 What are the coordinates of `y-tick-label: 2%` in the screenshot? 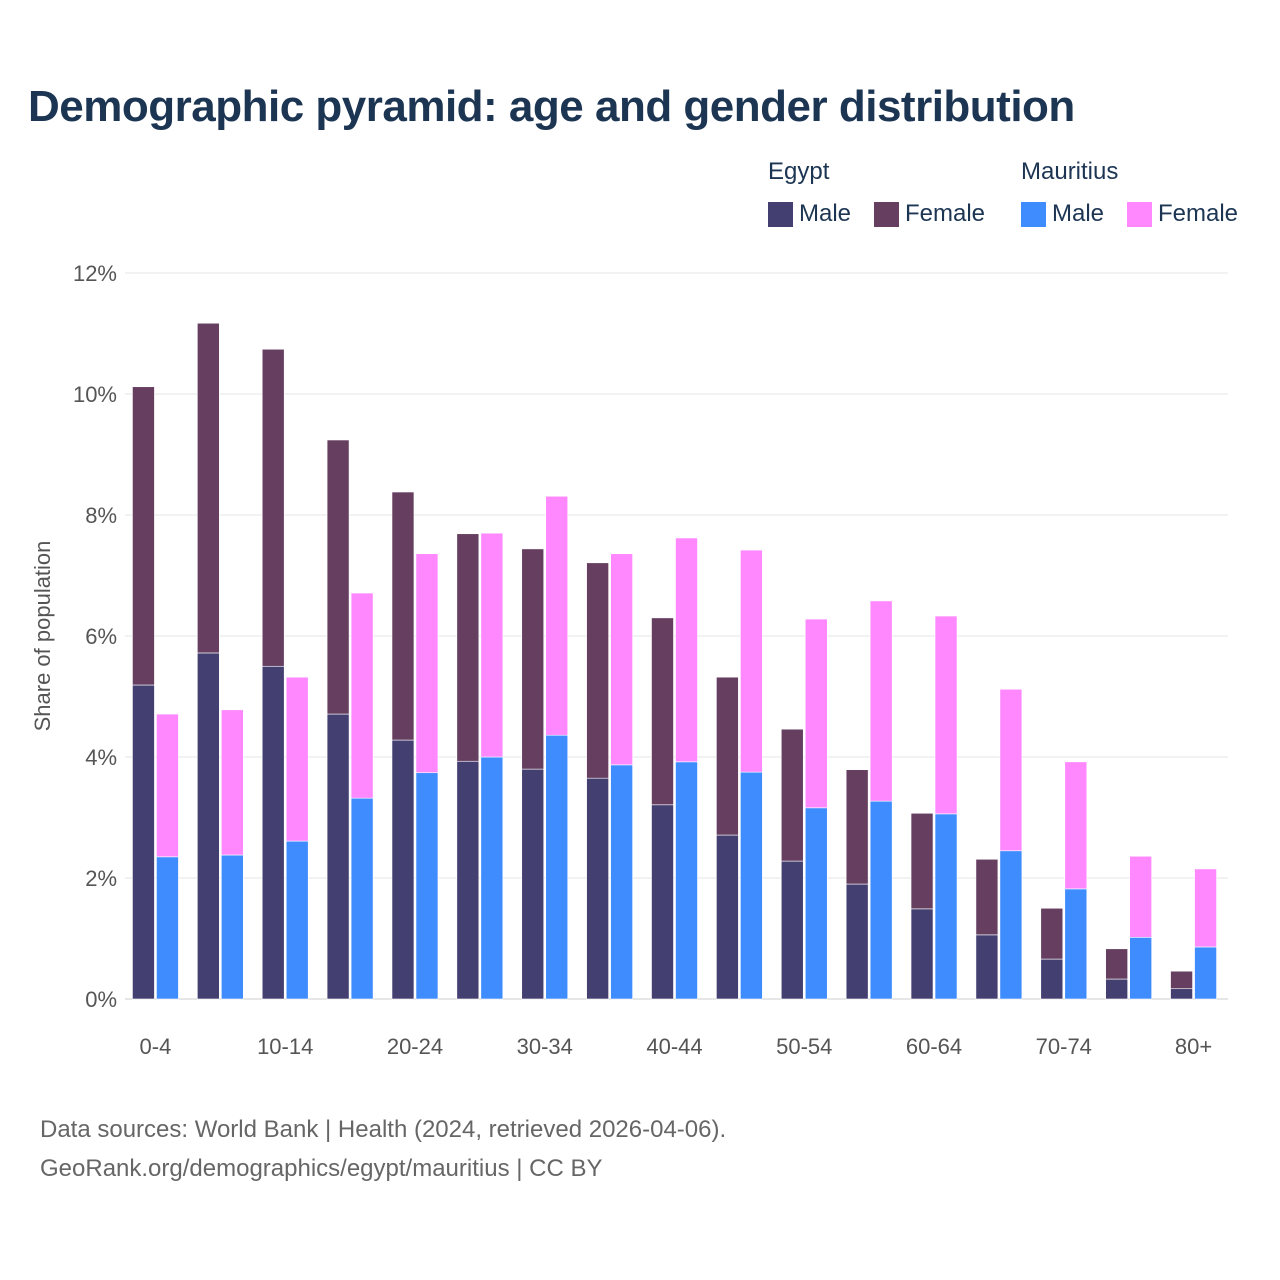 It's located at (101, 878).